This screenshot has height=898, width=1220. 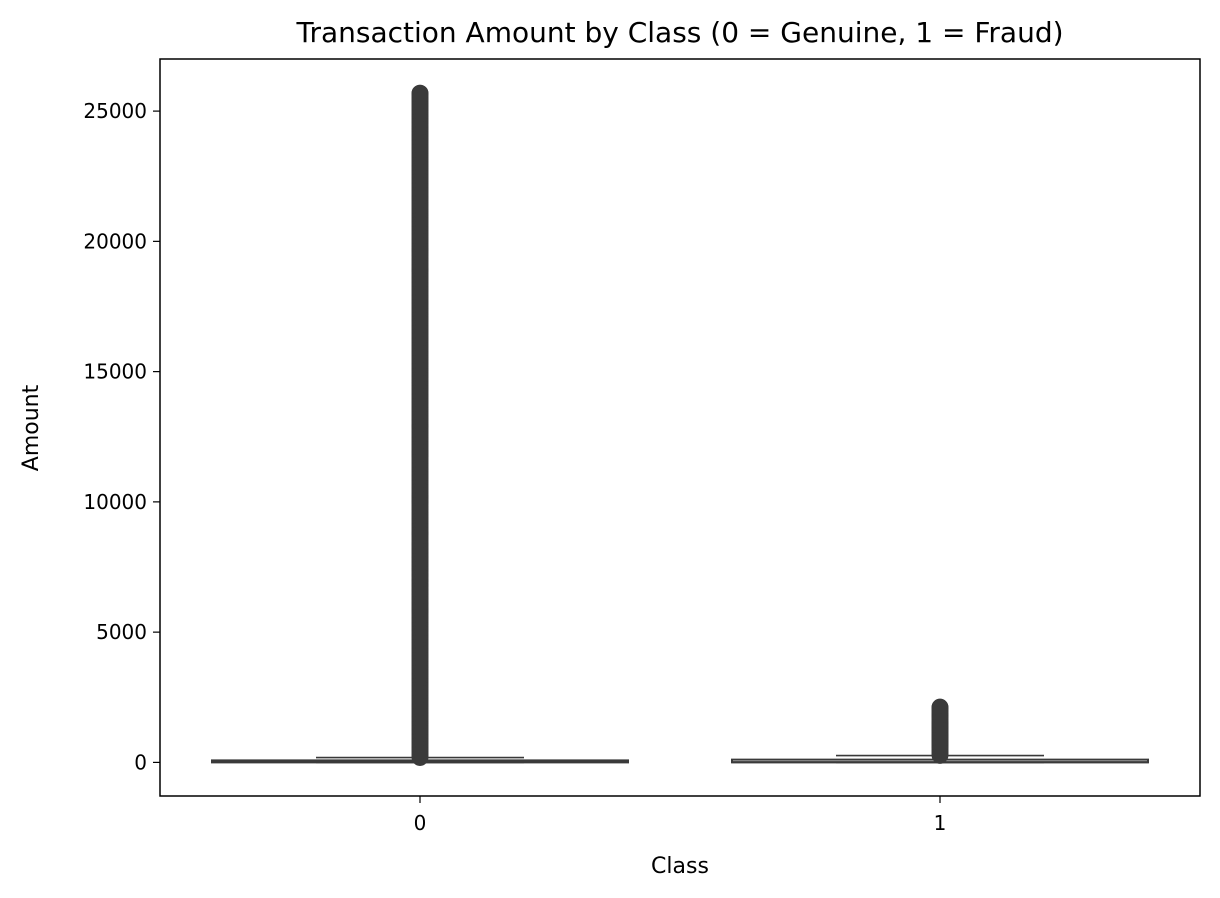 I want to click on y-tick-label: 15000, so click(x=115, y=372).